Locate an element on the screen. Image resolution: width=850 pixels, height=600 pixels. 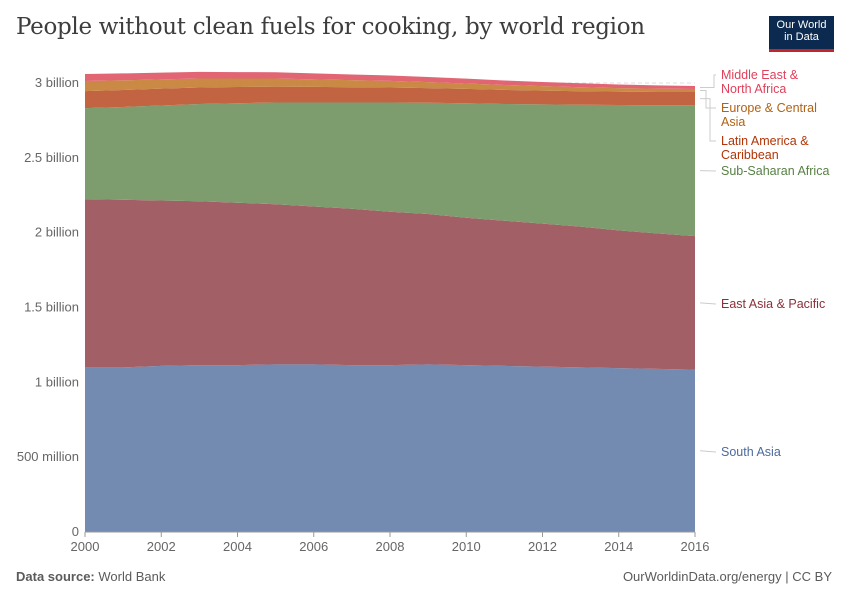
x-tick-label: 2014 is located at coordinates (618, 546).